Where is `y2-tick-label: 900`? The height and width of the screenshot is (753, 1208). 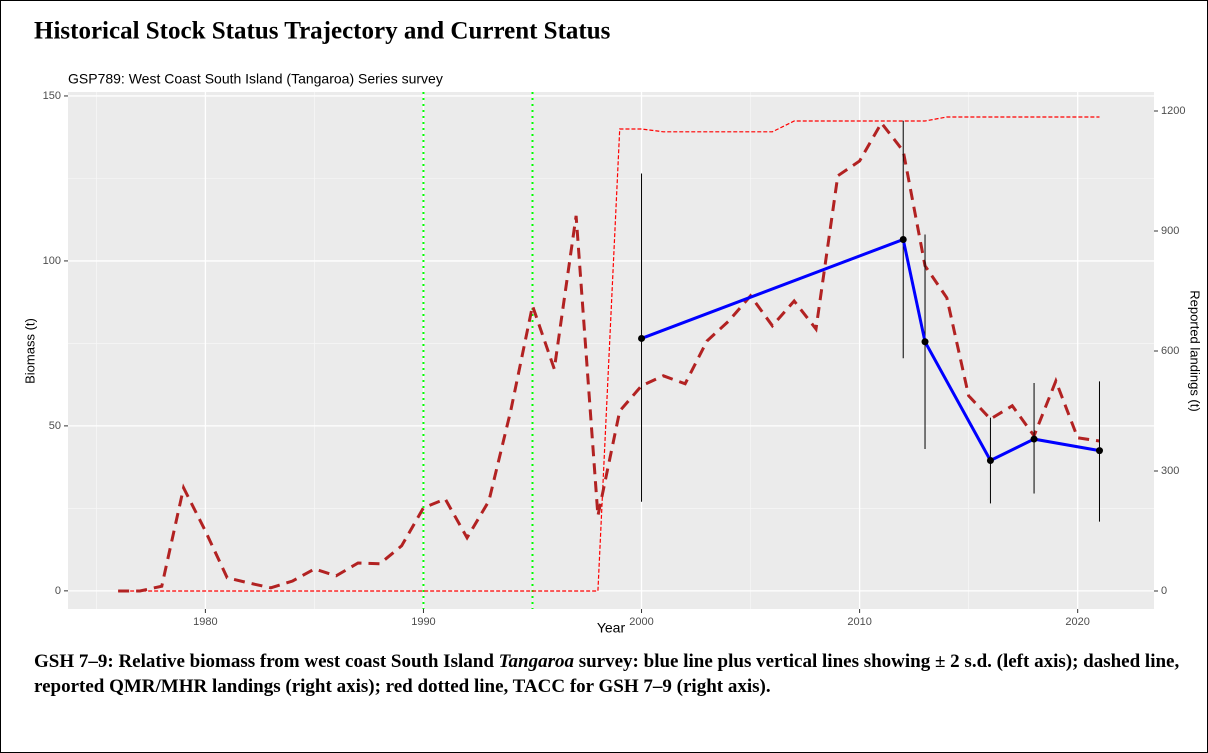 y2-tick-label: 900 is located at coordinates (1170, 231).